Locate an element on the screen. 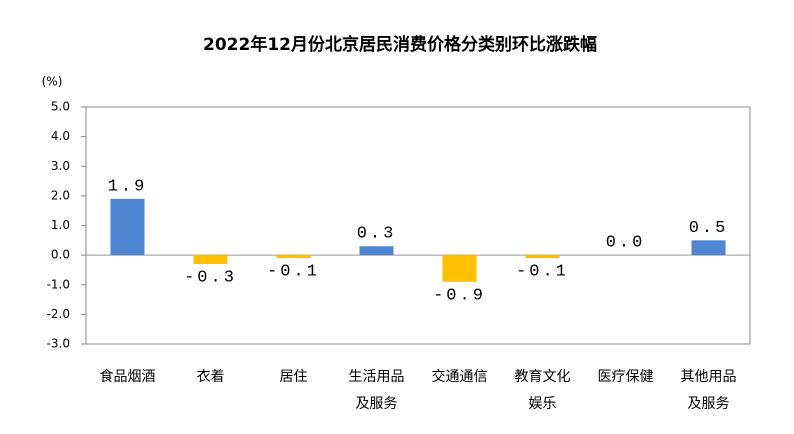  value-label: 1.9 is located at coordinates (128, 186).